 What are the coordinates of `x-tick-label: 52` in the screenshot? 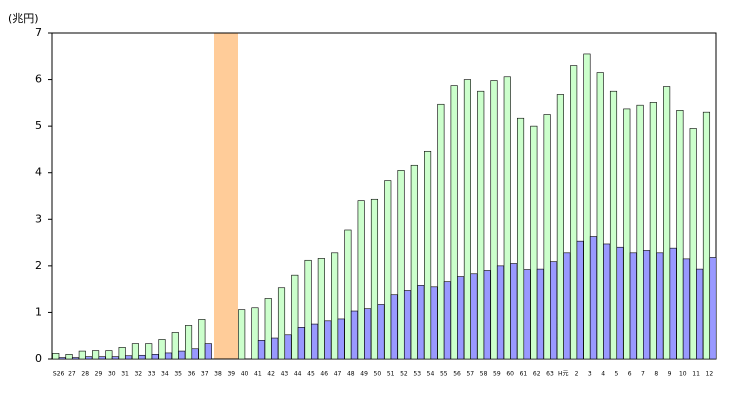 It's located at (404, 374).